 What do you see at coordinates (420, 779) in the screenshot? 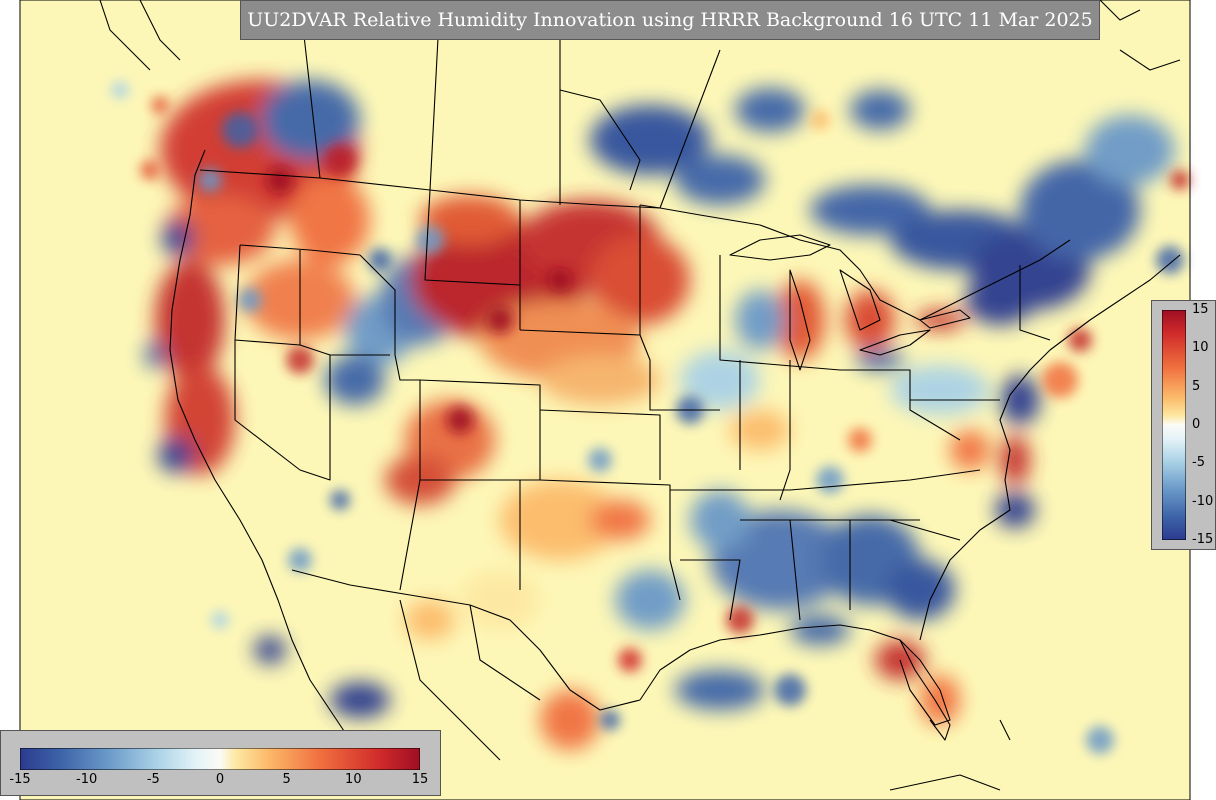
I see `horizontal-tick-label: 15` at bounding box center [420, 779].